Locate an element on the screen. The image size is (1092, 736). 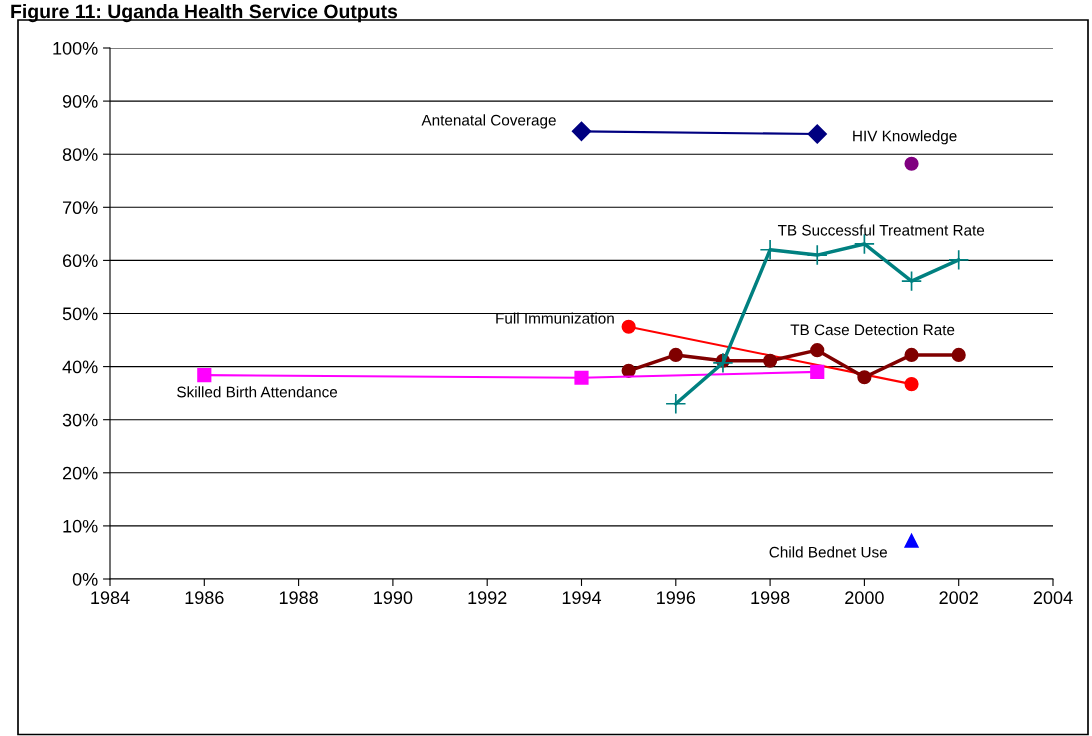
x-tick-label: 2004 is located at coordinates (1053, 598).